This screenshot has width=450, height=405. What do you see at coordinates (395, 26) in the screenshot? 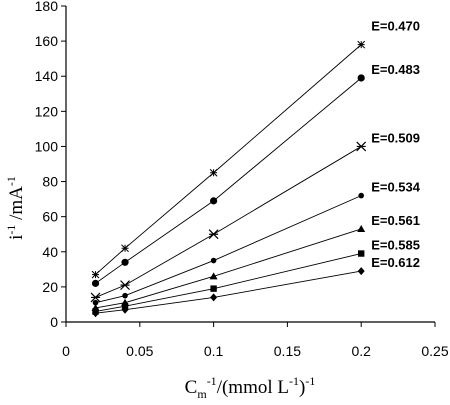
I see `series-label: E=0.470` at bounding box center [395, 26].